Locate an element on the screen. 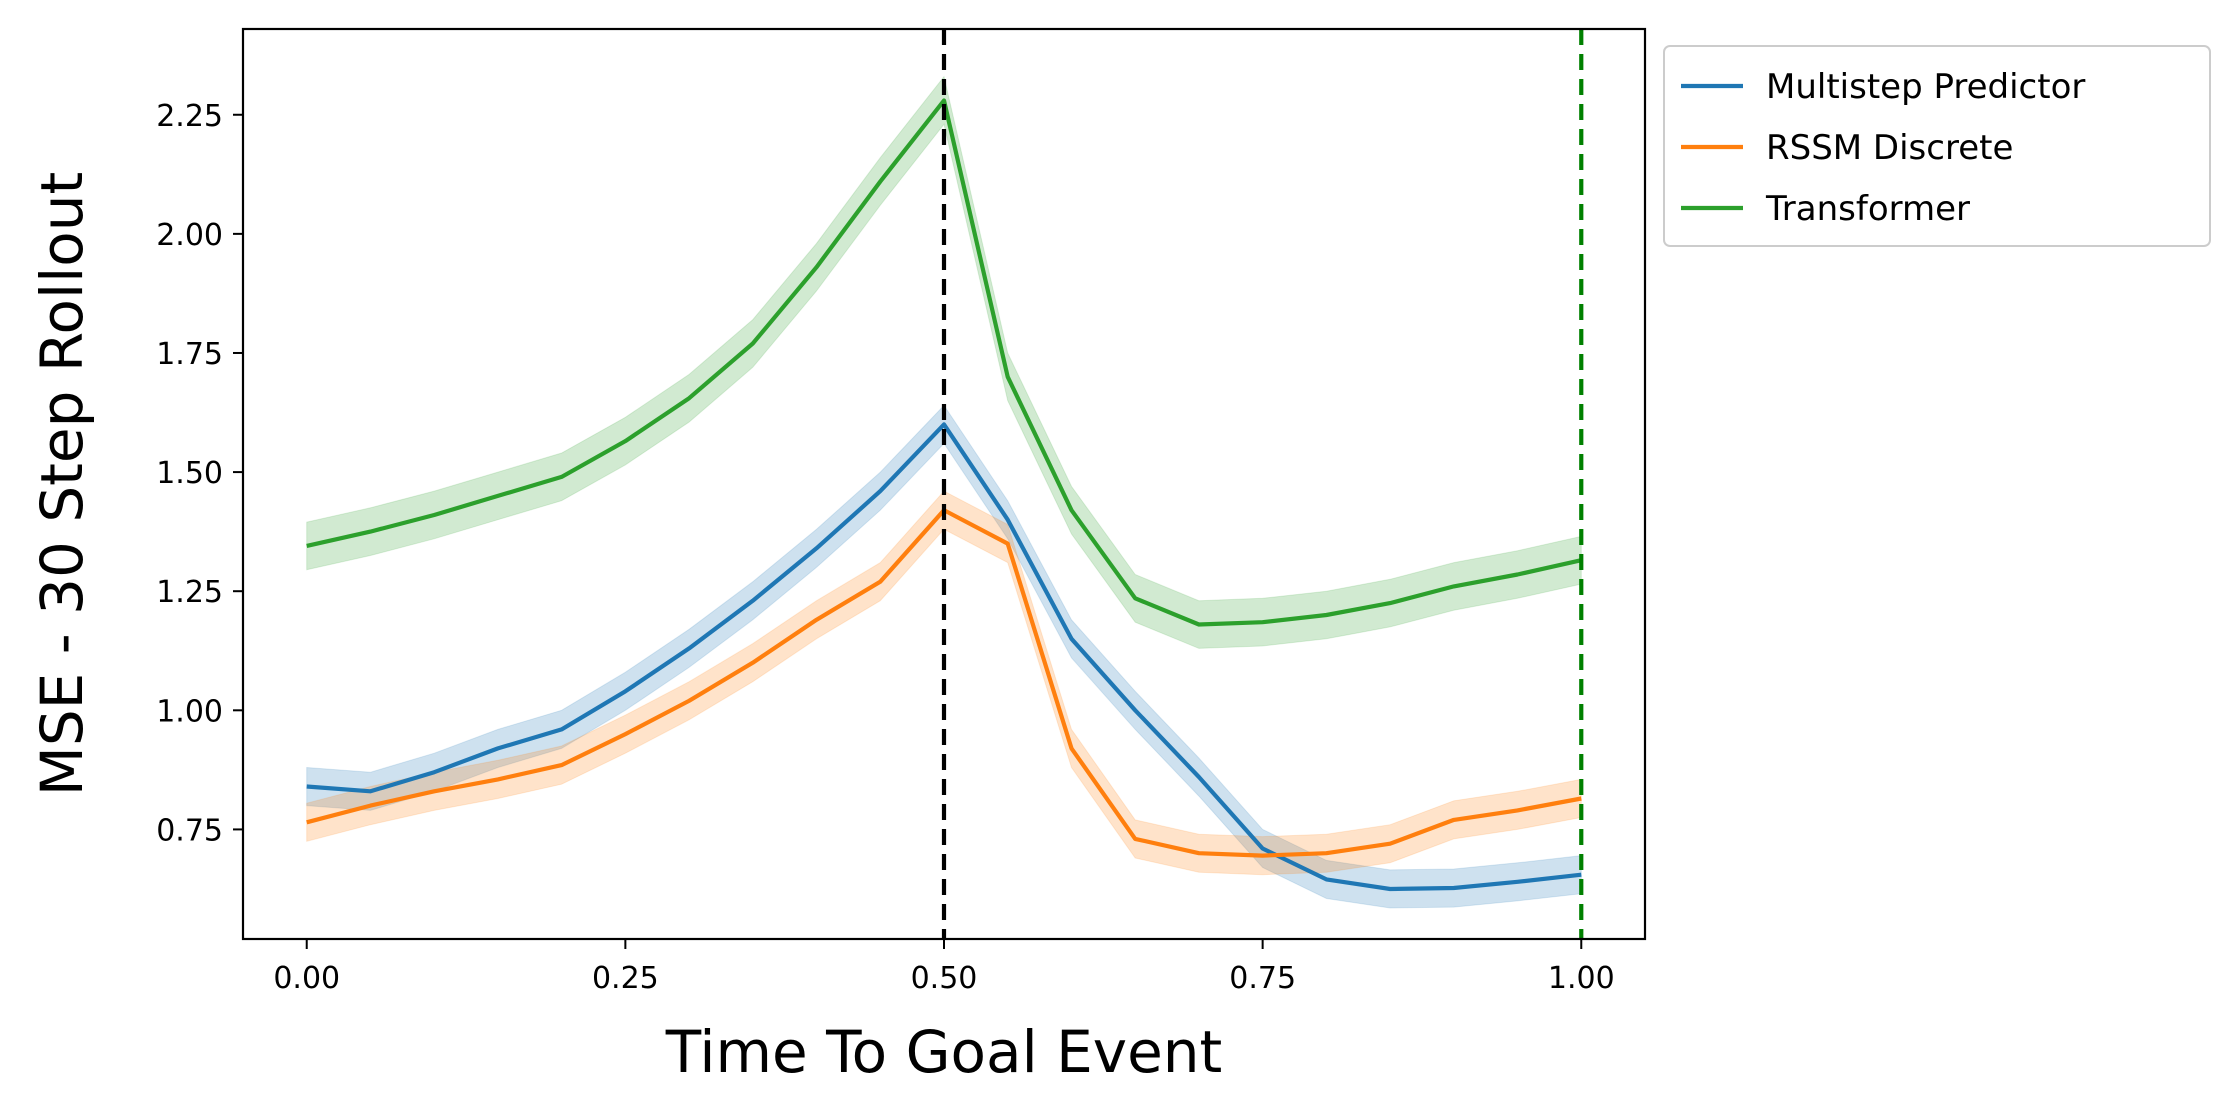 The image size is (2228, 1115). y-tick-label: 1.50 is located at coordinates (189, 473).